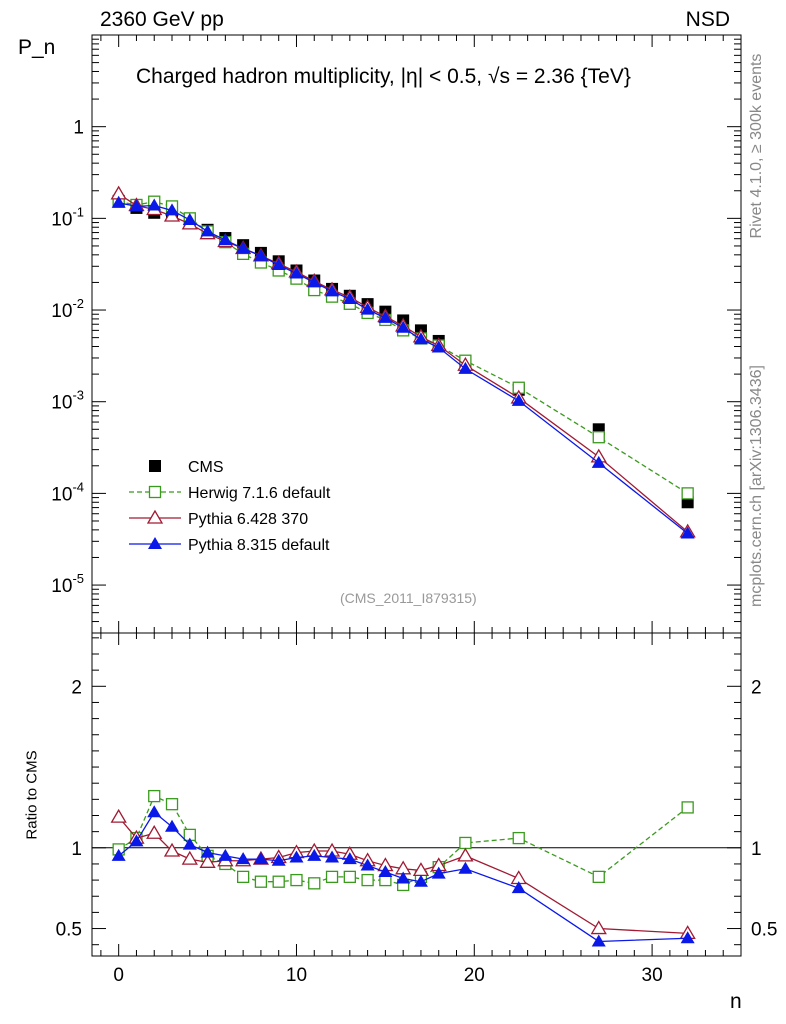 Image resolution: width=786 pixels, height=1024 pixels. What do you see at coordinates (756, 849) in the screenshot?
I see `ratio-y-tick-label-right: 1` at bounding box center [756, 849].